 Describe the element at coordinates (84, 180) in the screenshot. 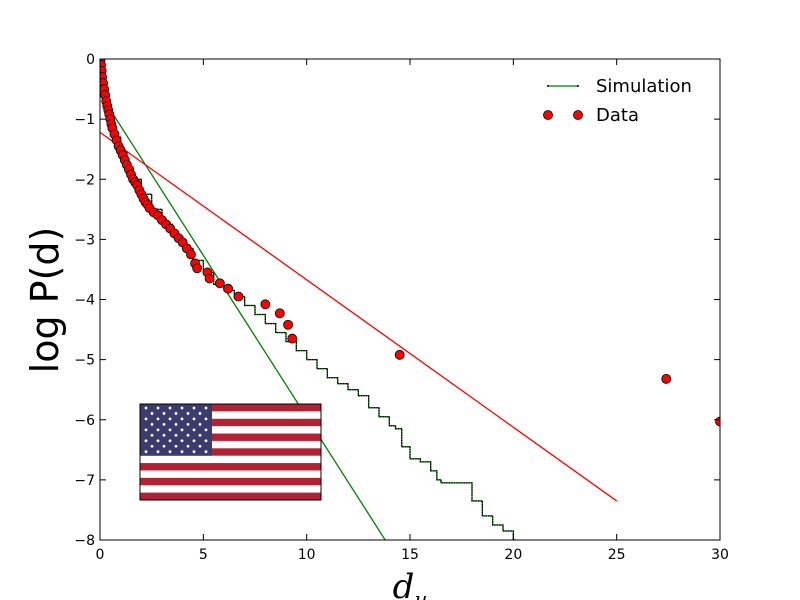

I see `y-tick-label: −2` at that location.